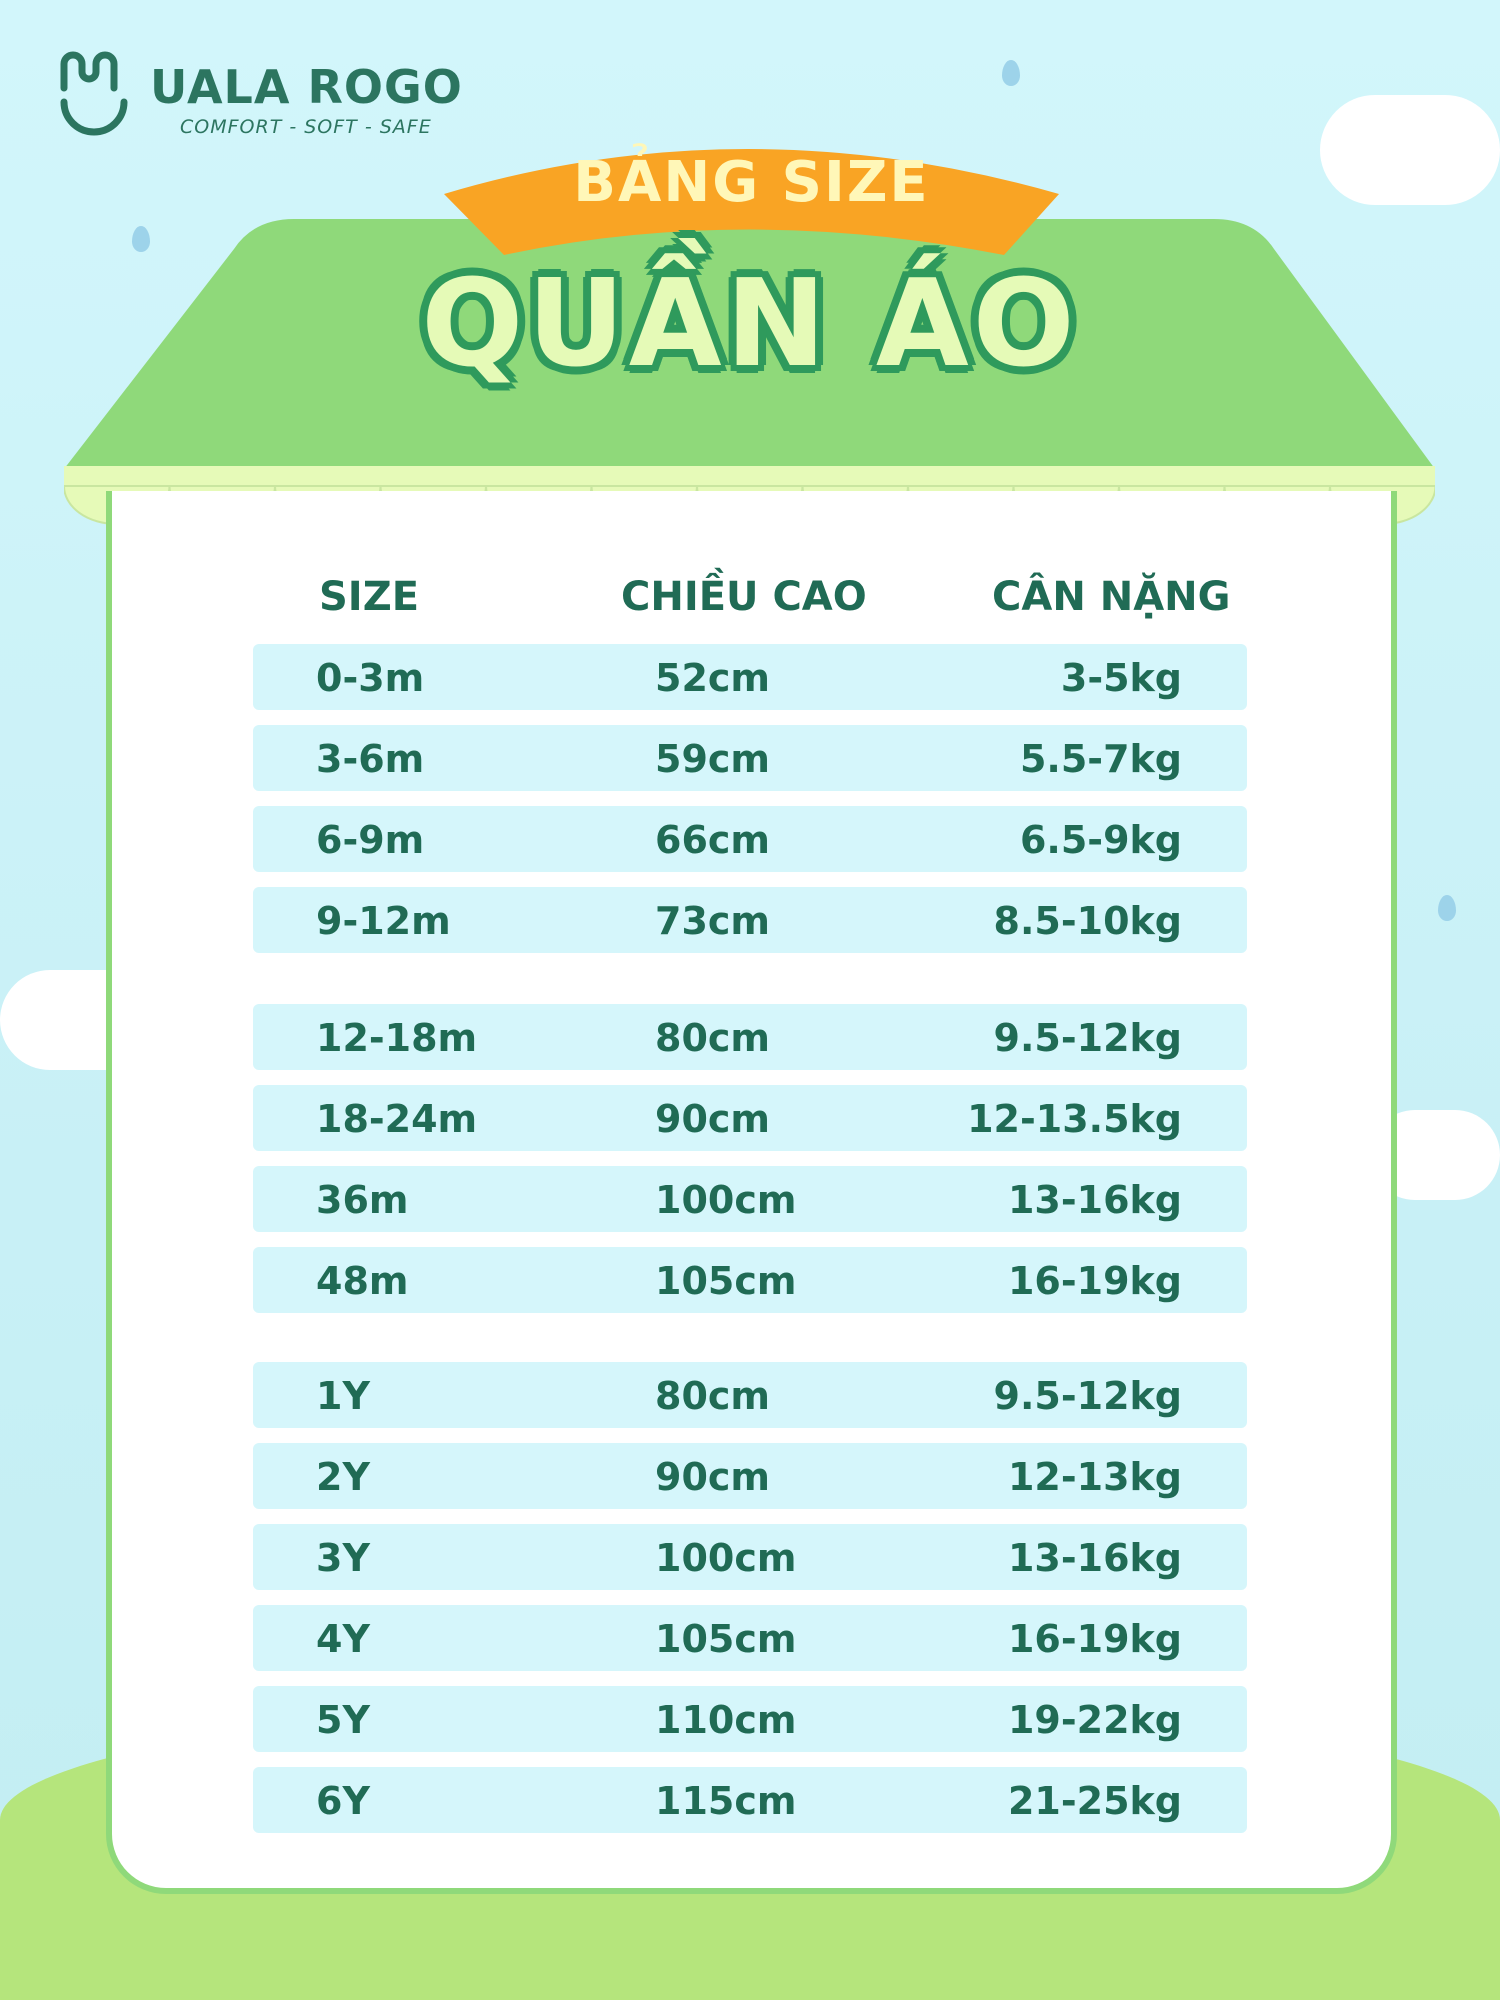  What do you see at coordinates (1121, 678) in the screenshot?
I see `cell-weight: 3-5kg` at bounding box center [1121, 678].